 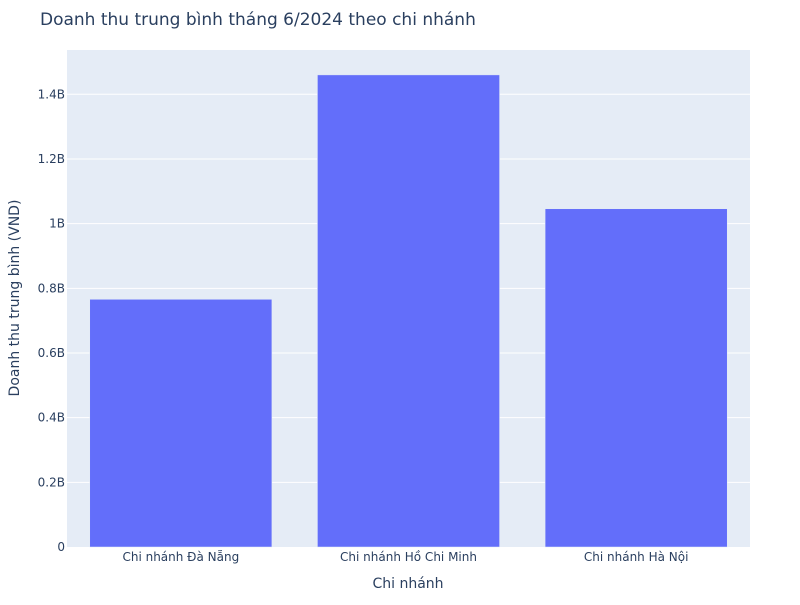 I want to click on x-tick-label: Chi nhánh Hà Nội, so click(x=636, y=557).